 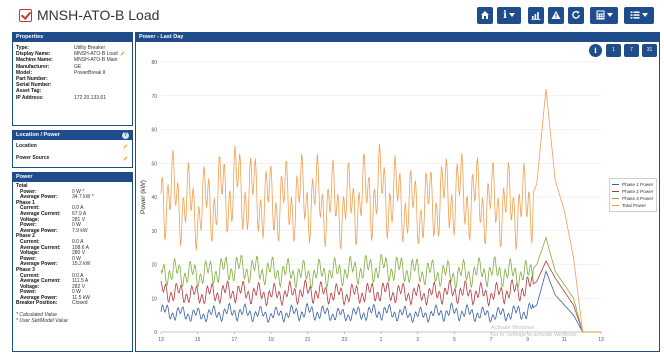 I want to click on power-row: Voltage: 282 V, so click(x=72, y=287).